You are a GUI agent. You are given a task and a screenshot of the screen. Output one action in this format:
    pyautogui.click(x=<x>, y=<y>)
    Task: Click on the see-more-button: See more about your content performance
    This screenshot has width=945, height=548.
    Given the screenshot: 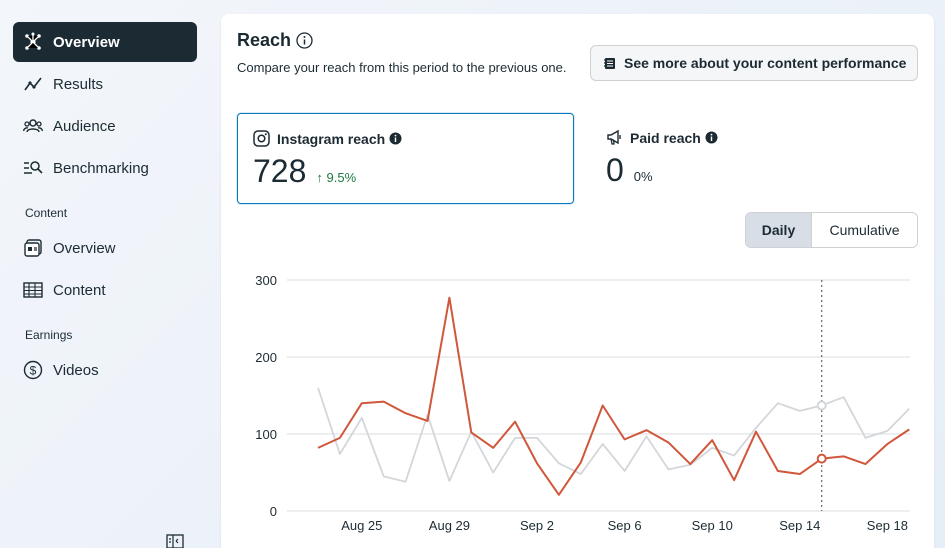 What is the action you would take?
    pyautogui.click(x=754, y=63)
    